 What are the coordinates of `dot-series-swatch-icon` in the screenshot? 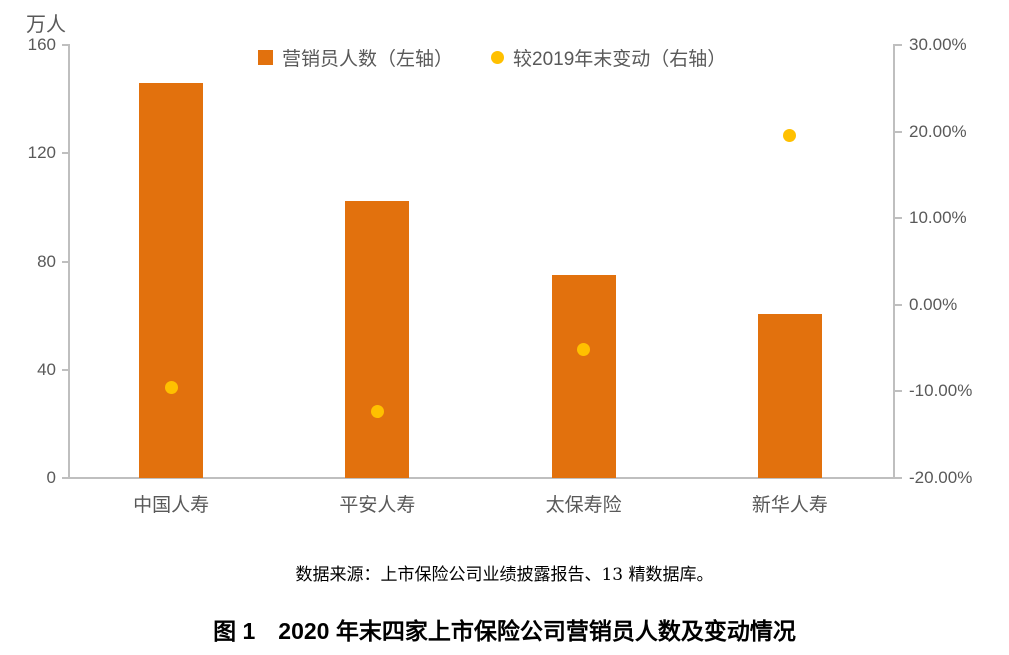 It's located at (498, 57).